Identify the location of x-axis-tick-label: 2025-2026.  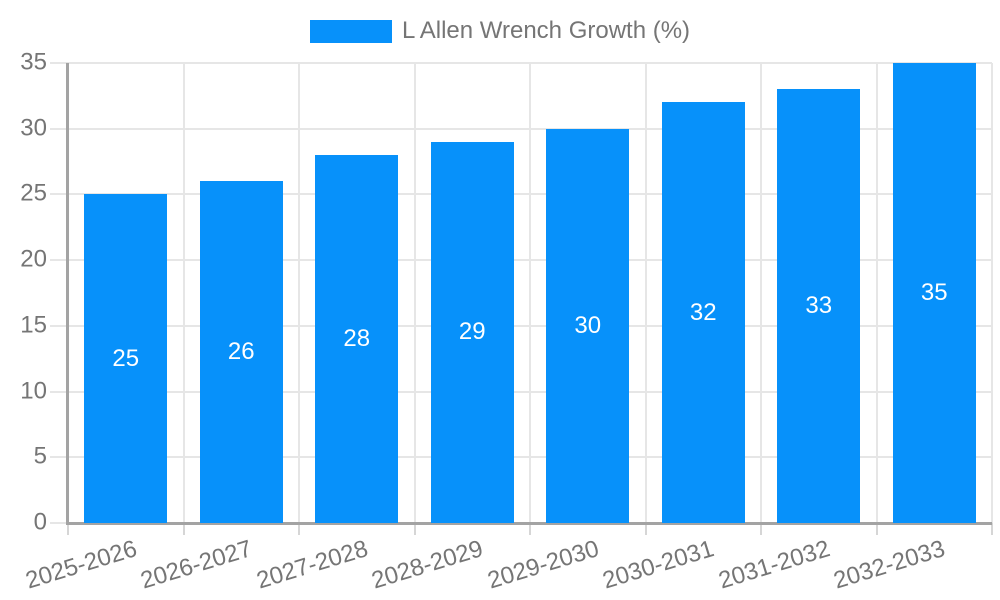
(81, 565).